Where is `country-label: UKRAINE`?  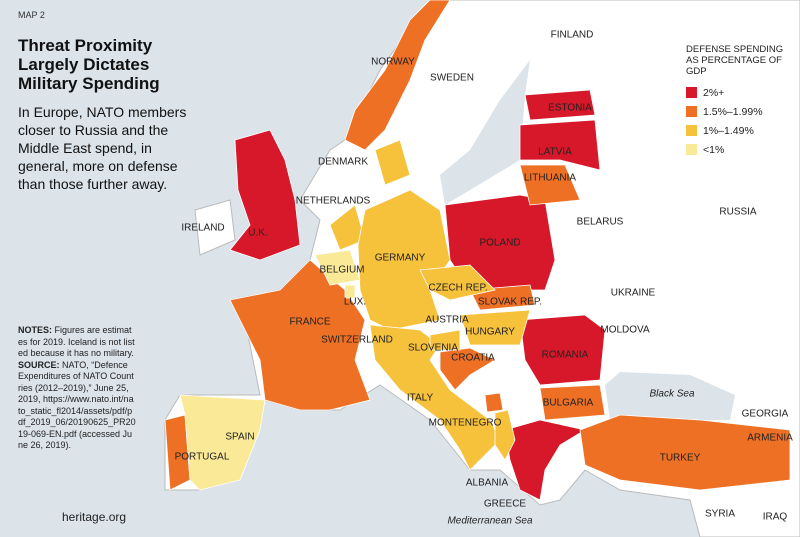
country-label: UKRAINE is located at coordinates (633, 293).